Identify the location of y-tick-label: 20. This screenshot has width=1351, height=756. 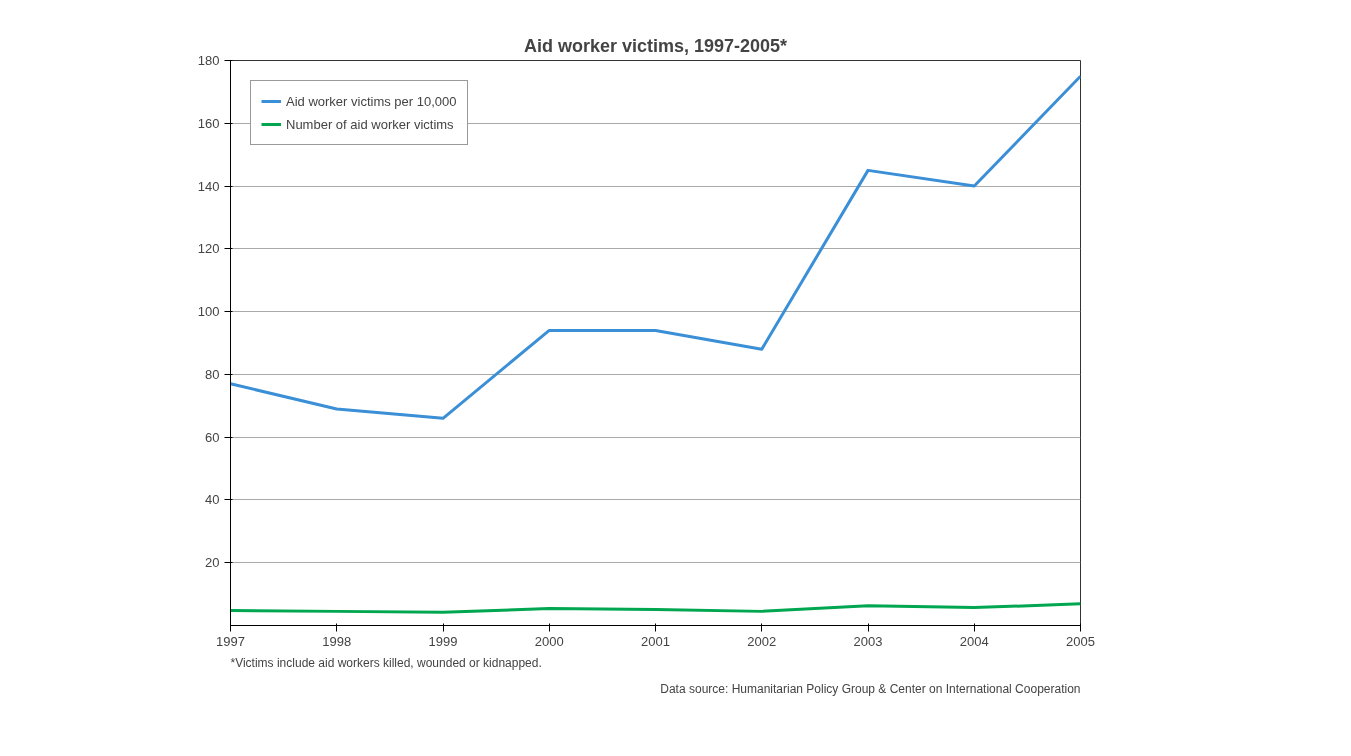
(212, 563).